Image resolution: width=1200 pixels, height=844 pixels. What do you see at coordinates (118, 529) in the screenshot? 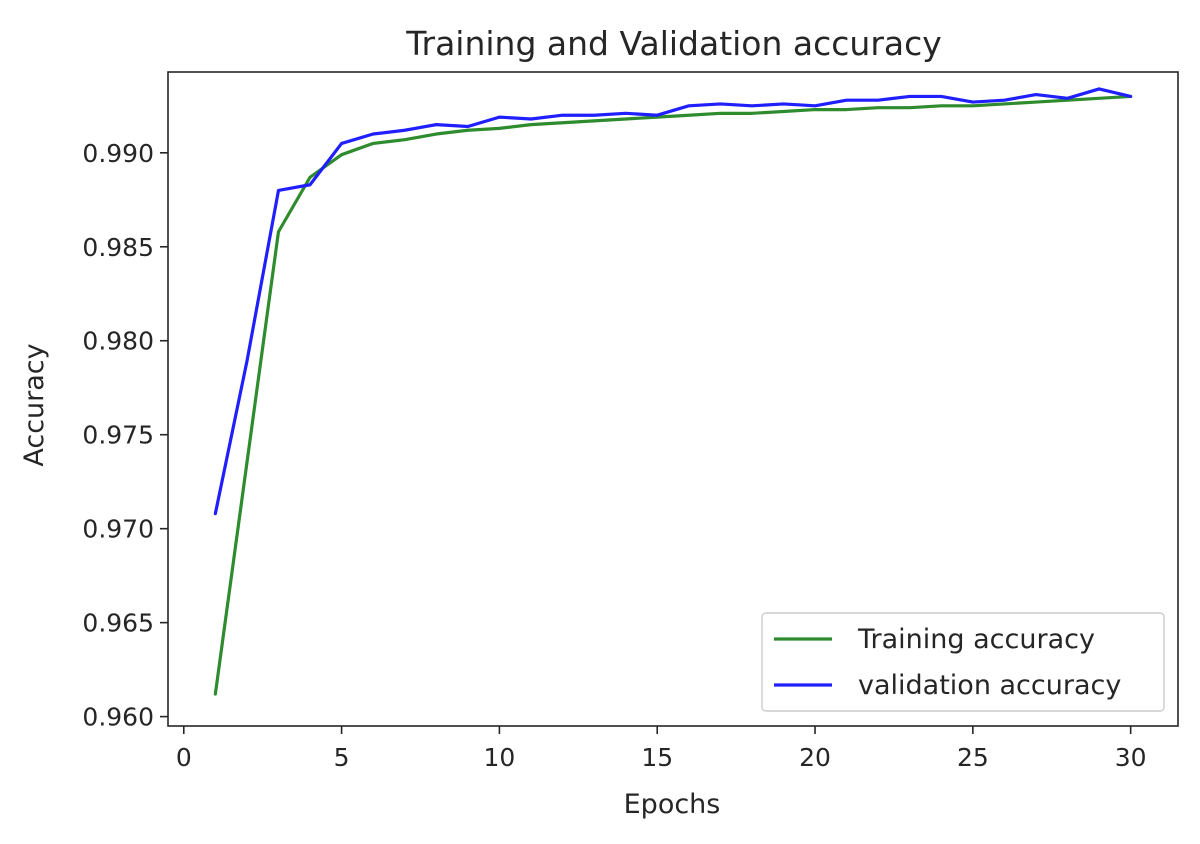
I see `y-tick-label: 0.970` at bounding box center [118, 529].